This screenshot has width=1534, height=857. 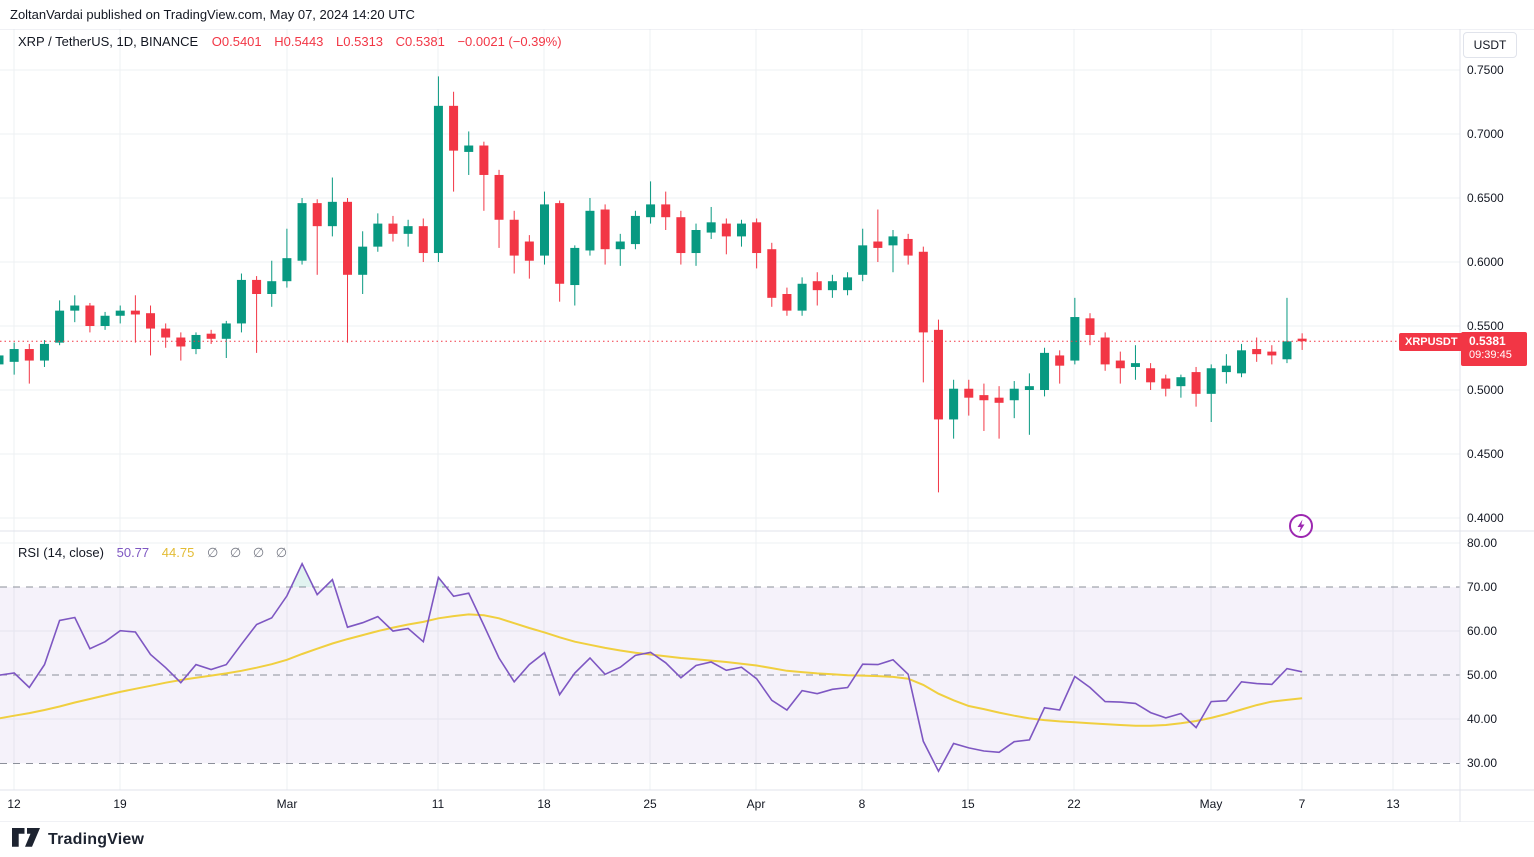 I want to click on time-axis-label: 19, so click(x=120, y=804).